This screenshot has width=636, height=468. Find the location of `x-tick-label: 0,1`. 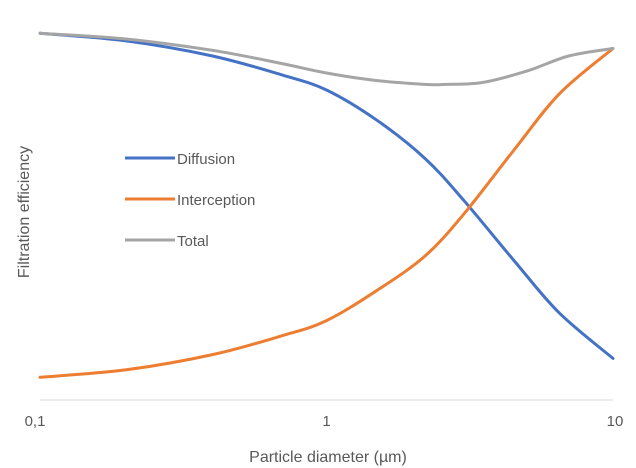

x-tick-label: 0,1 is located at coordinates (35, 421).